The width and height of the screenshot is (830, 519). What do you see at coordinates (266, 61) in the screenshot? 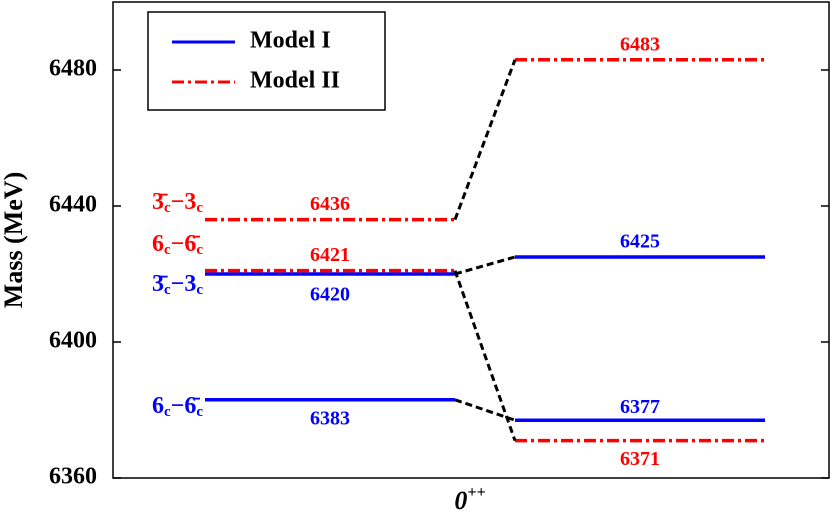
I see `legend-box` at bounding box center [266, 61].